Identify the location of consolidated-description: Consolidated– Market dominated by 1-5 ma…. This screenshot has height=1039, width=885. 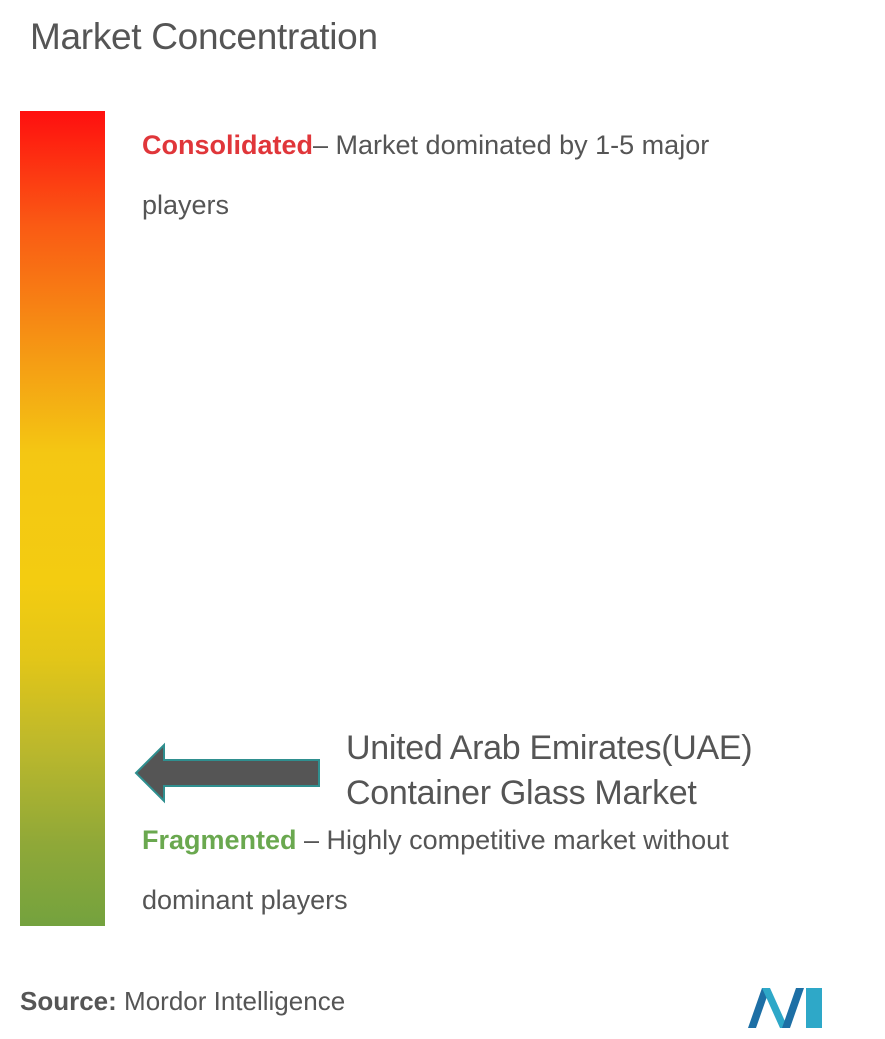
(425, 175).